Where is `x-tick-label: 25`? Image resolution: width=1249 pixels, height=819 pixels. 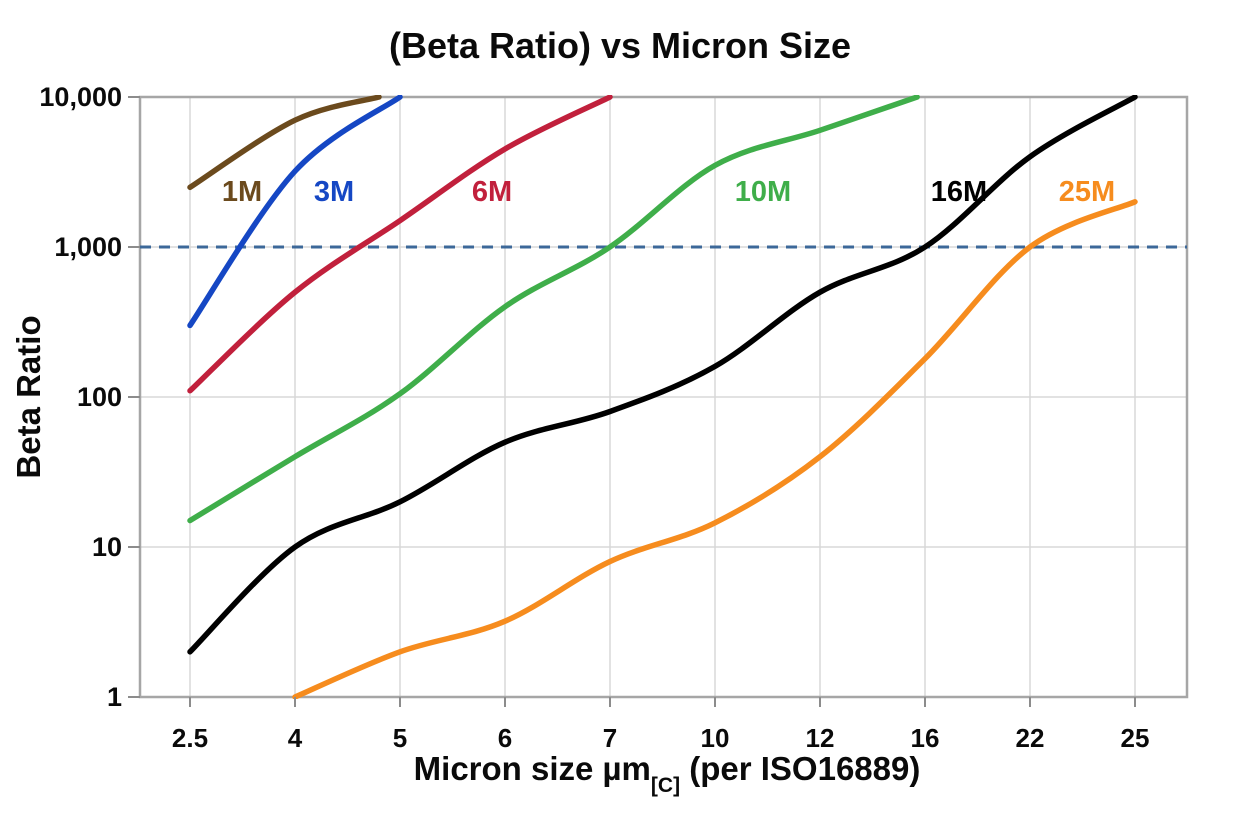 x-tick-label: 25 is located at coordinates (1135, 738).